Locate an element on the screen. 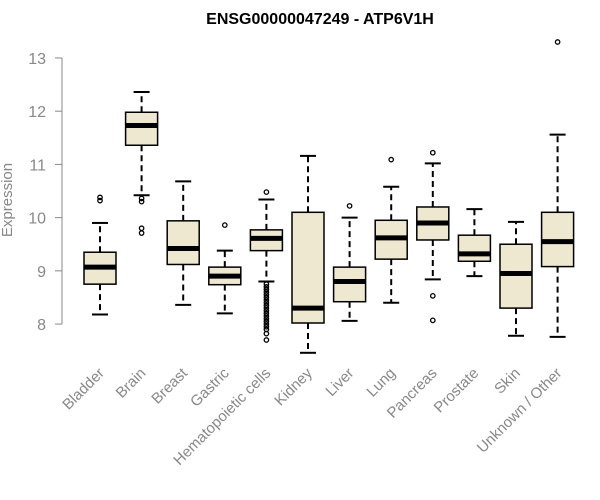 The image size is (600, 500). x-category-label: Lung is located at coordinates (381, 383).